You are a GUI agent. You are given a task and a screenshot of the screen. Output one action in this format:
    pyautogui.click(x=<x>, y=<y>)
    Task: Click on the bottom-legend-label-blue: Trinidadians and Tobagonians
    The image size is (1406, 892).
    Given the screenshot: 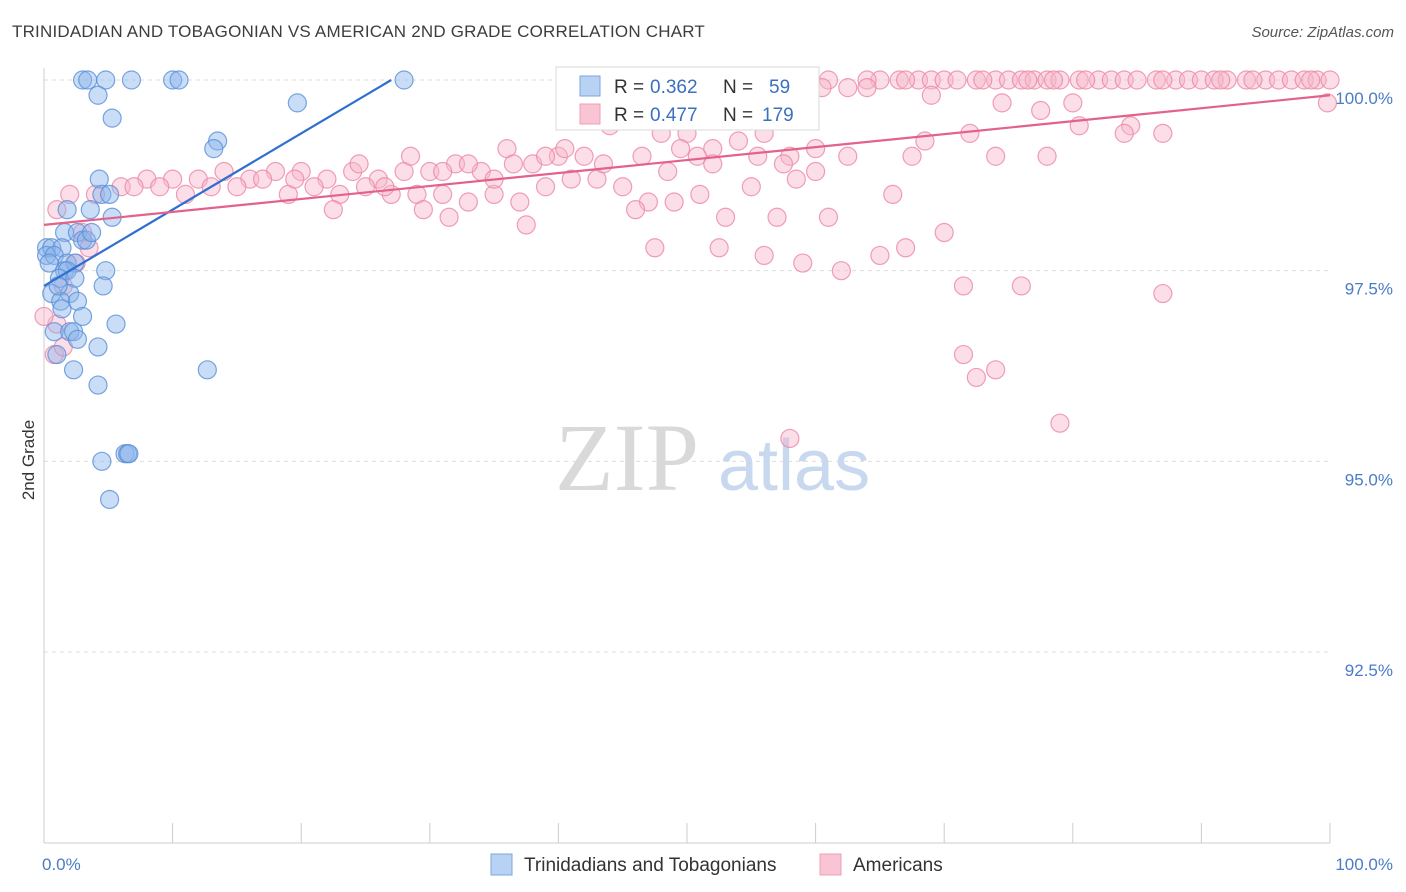 What is the action you would take?
    pyautogui.click(x=650, y=865)
    